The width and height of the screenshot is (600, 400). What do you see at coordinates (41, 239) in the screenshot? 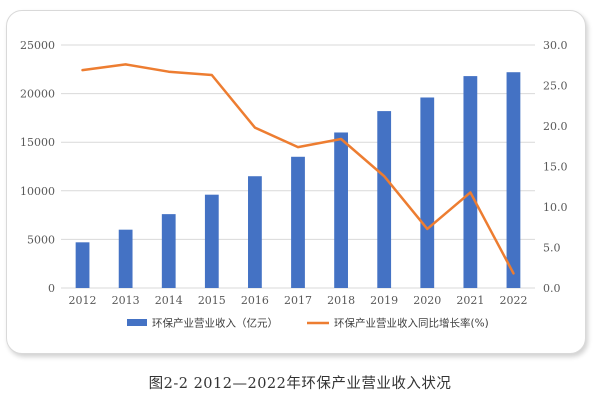
I see `y-left-tick-label: 5000` at bounding box center [41, 239].